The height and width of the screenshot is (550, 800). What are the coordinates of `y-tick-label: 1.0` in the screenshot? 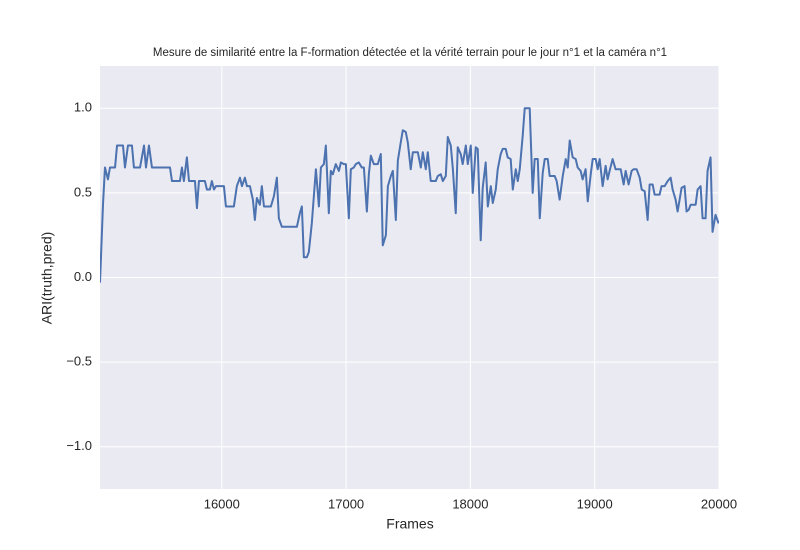 It's located at (83, 107).